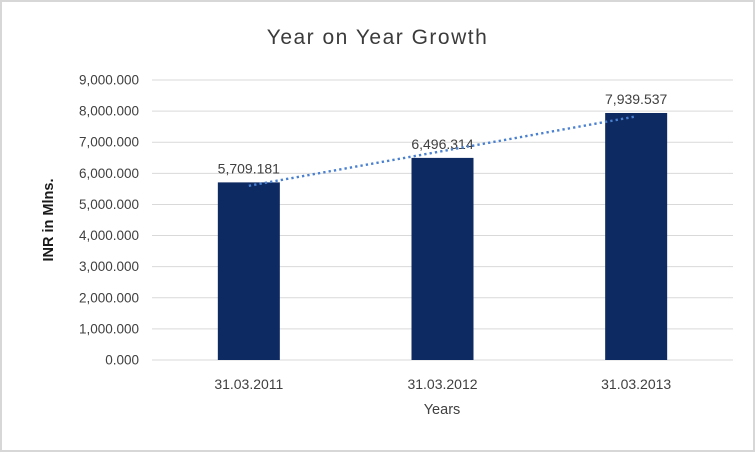  What do you see at coordinates (109, 173) in the screenshot?
I see `y-tick-label: 6,000.000` at bounding box center [109, 173].